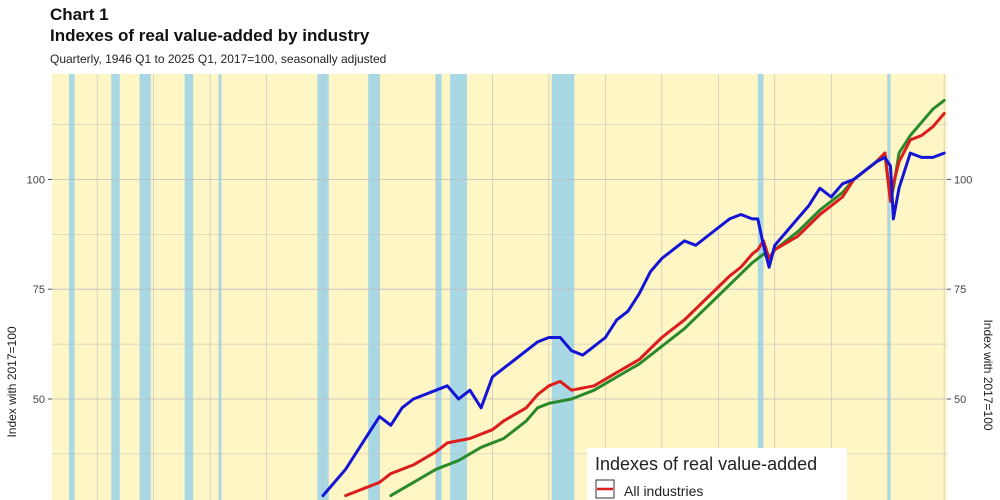 Image resolution: width=1000 pixels, height=500 pixels. Describe the element at coordinates (39, 290) in the screenshot. I see `y-tick-label-left: 75` at that location.